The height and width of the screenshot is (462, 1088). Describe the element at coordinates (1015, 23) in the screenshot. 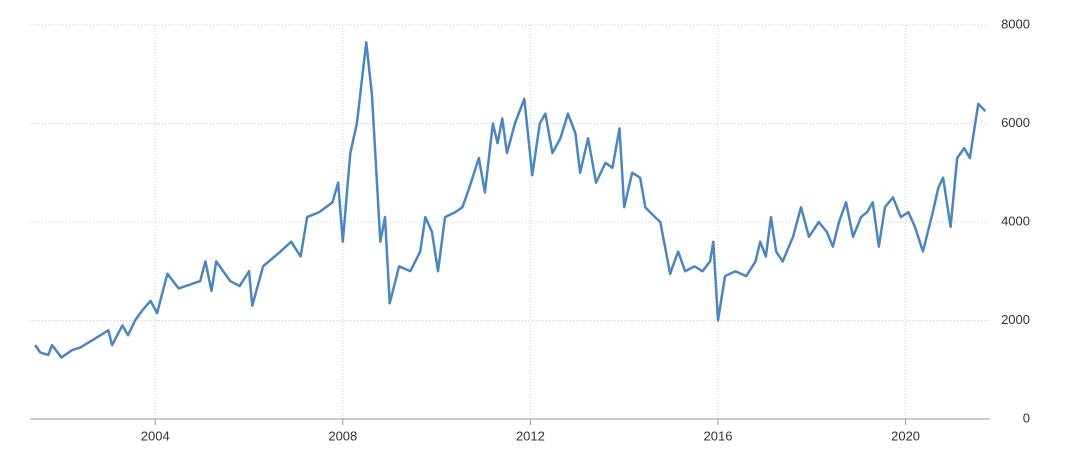

I see `y-tick-label: 8000` at that location.